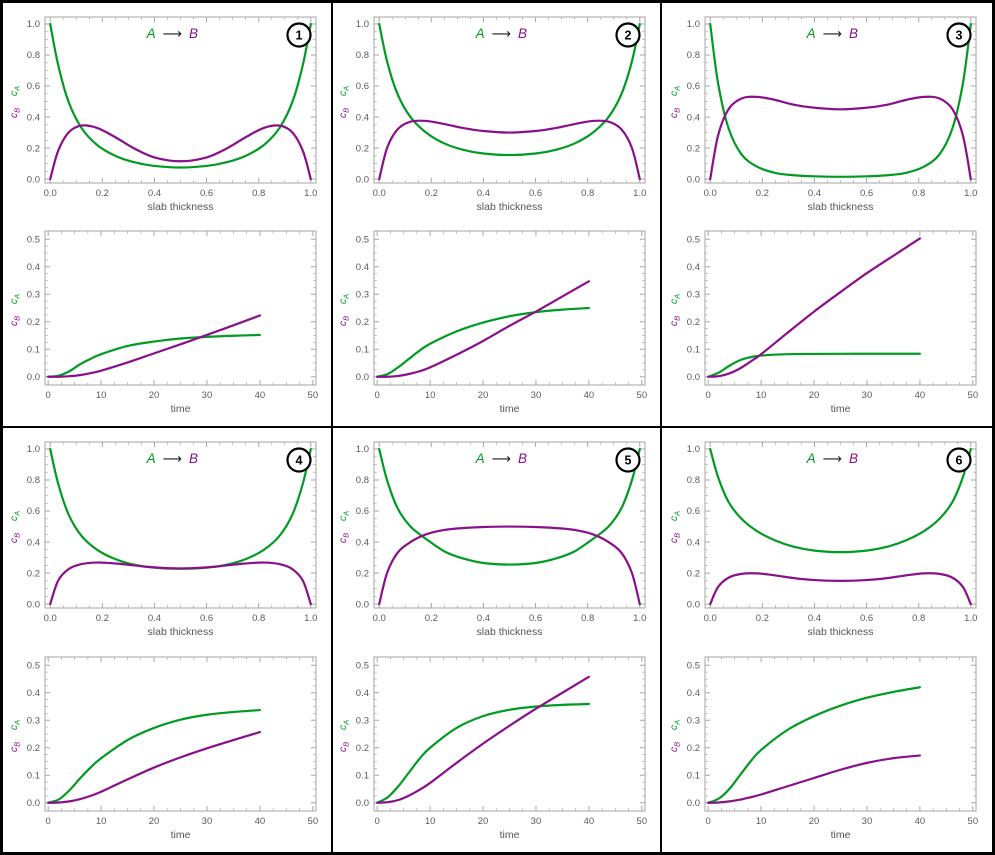  I want to click on panel-number: 3, so click(959, 35).